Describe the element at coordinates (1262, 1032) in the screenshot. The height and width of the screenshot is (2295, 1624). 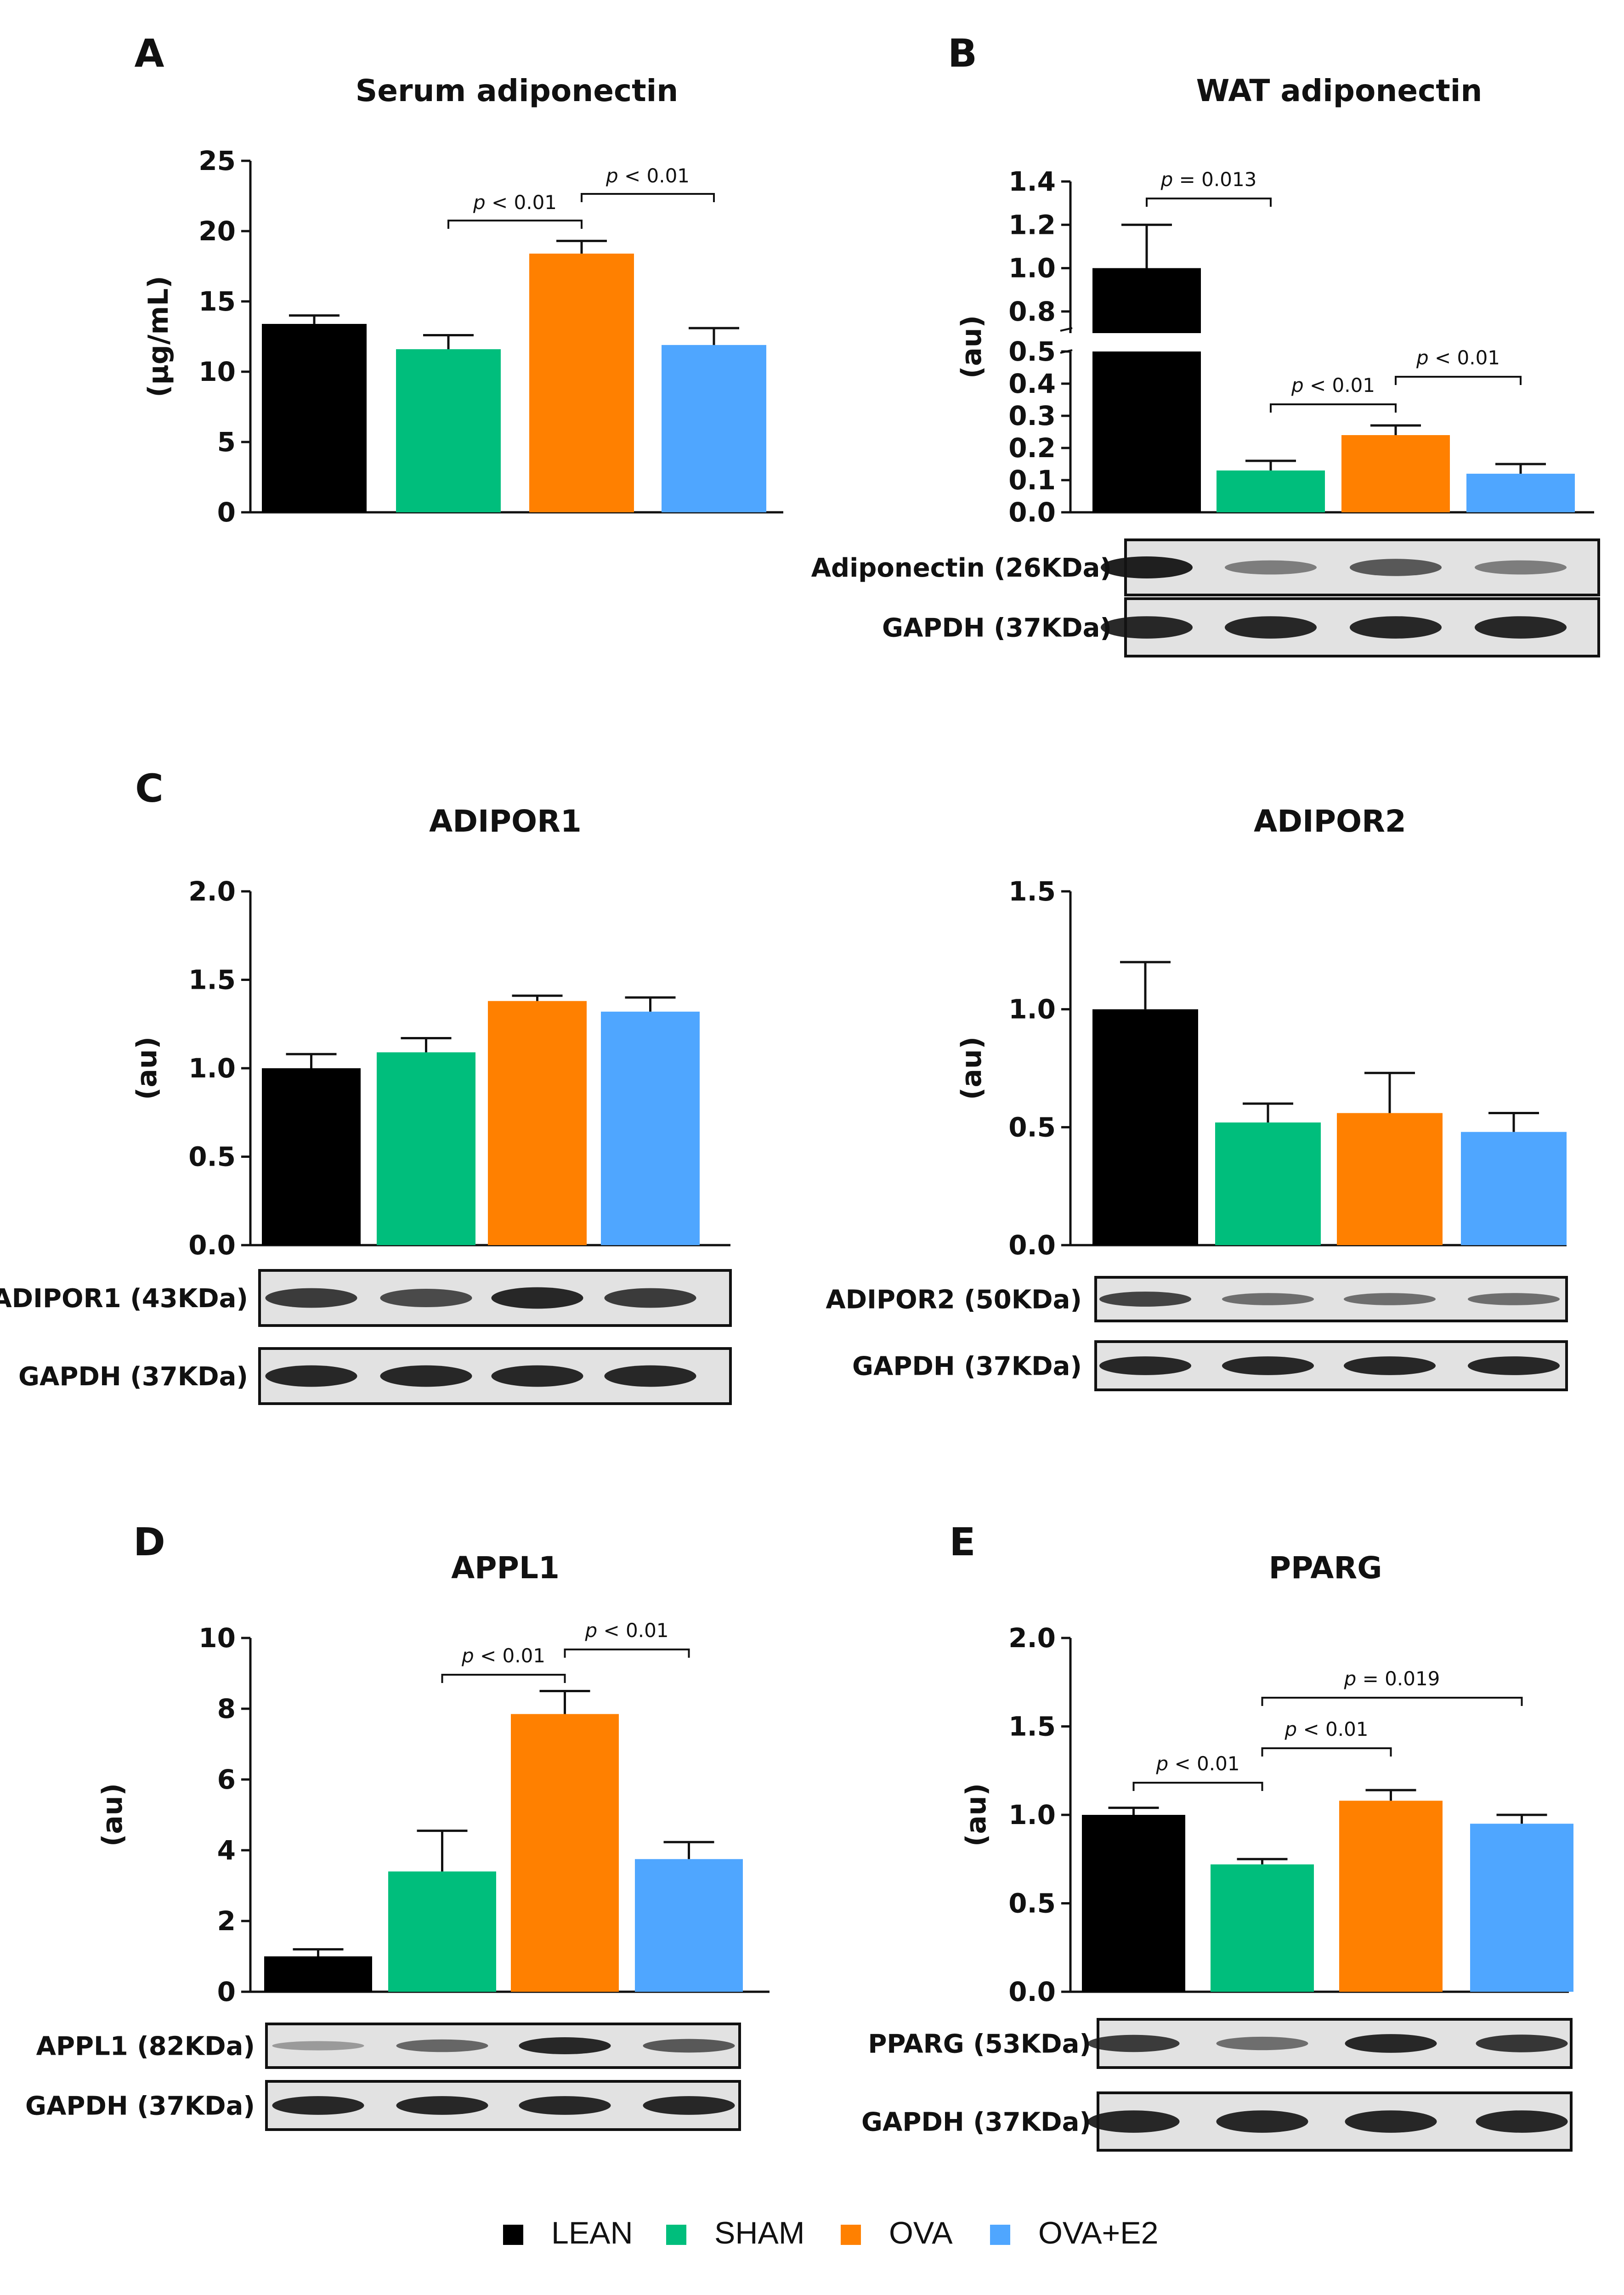
I see `panel-C2: ADIPOR2 0.0 0.5 1.0 1.5 (au)` at that location.